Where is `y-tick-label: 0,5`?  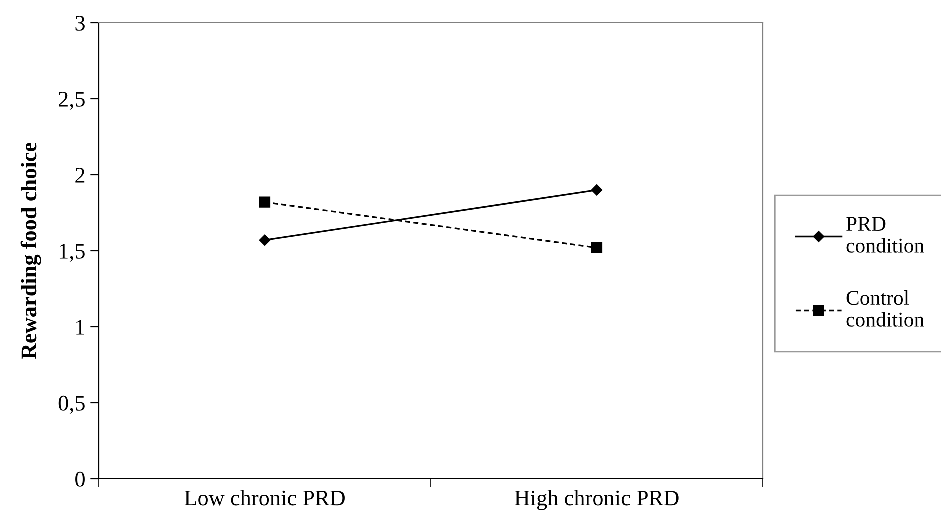
y-tick-label: 0,5 is located at coordinates (71, 405).